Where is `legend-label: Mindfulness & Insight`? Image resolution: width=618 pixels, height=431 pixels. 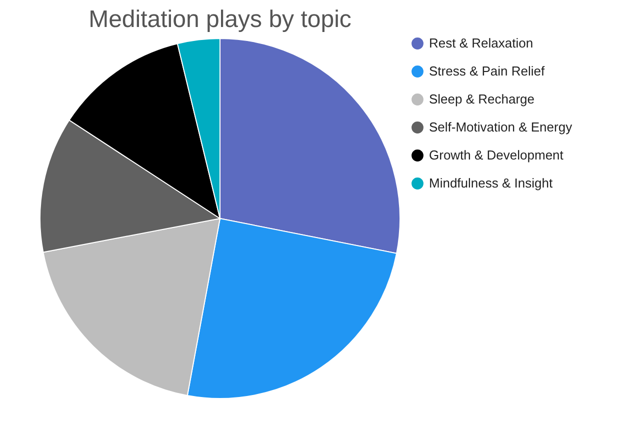
legend-label: Mindfulness & Insight is located at coordinates (491, 183).